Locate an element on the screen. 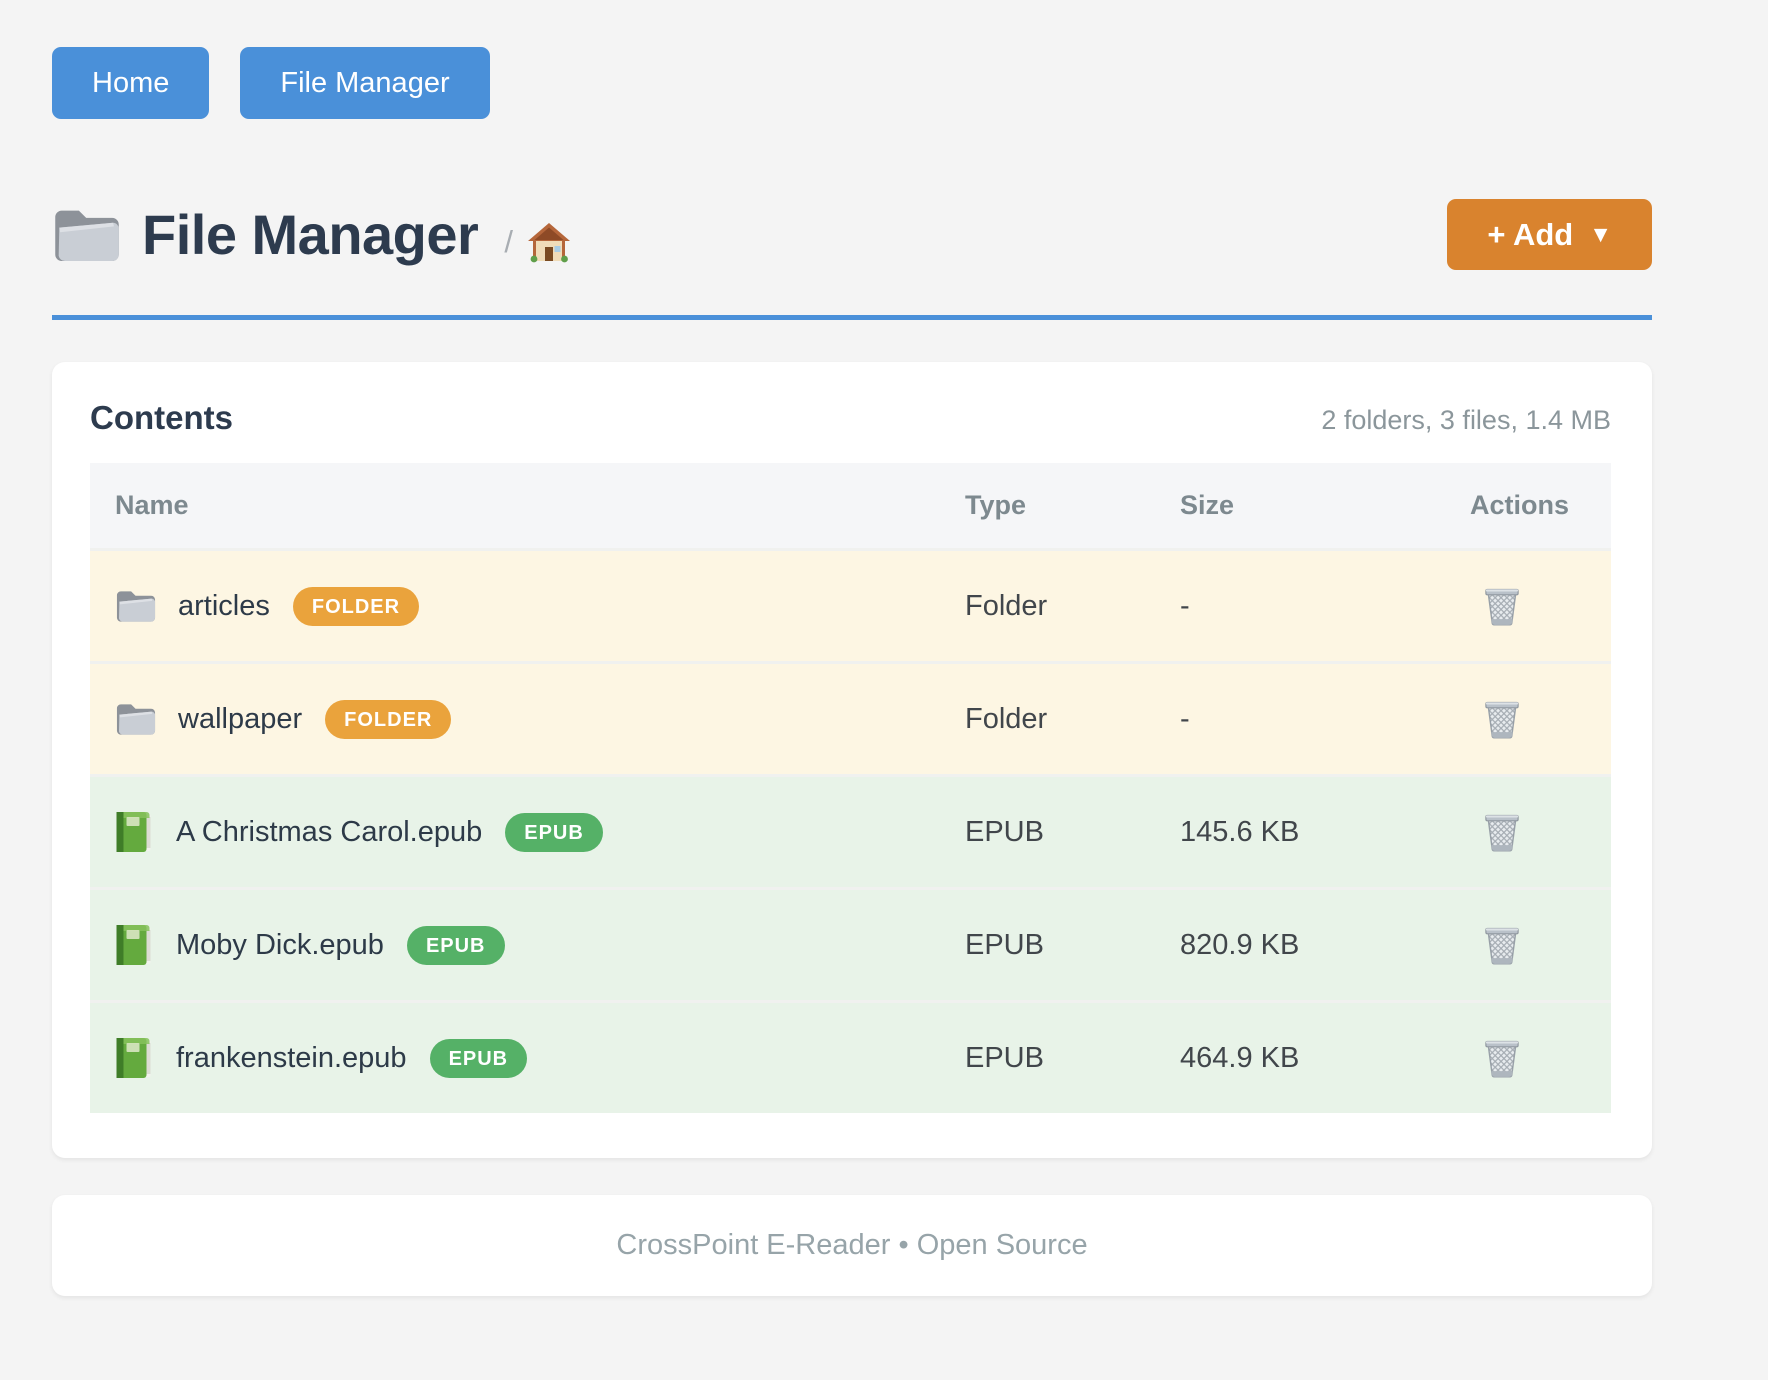 The image size is (1768, 1380). name-cell: articles FOLDER is located at coordinates (527, 606).